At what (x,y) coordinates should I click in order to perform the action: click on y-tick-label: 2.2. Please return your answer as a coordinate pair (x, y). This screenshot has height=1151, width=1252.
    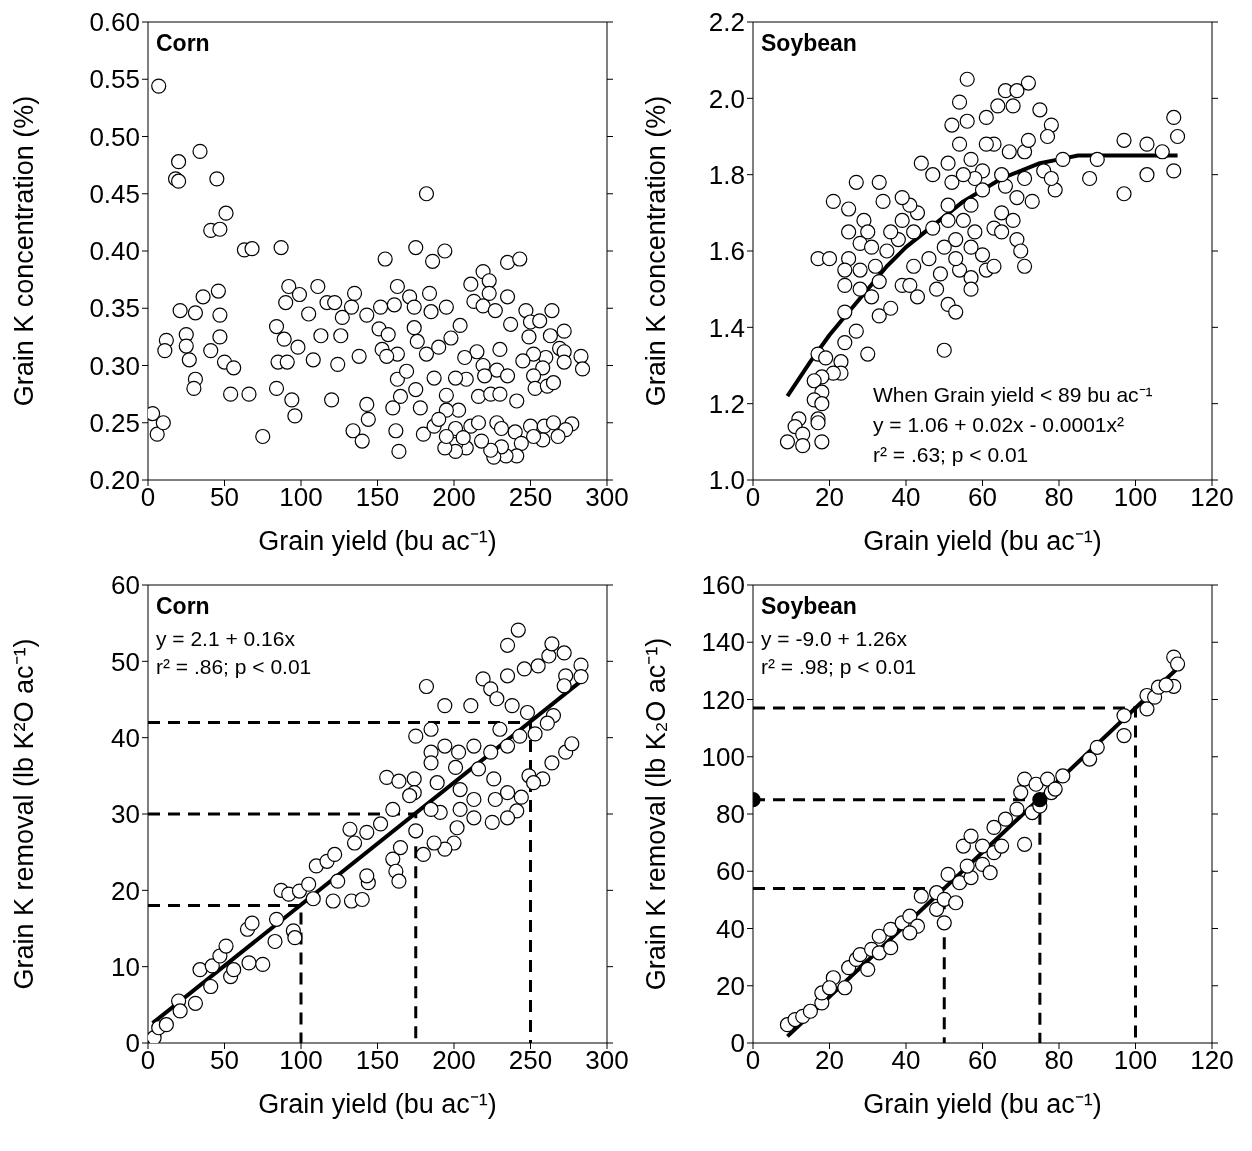
    Looking at the image, I should click on (726, 22).